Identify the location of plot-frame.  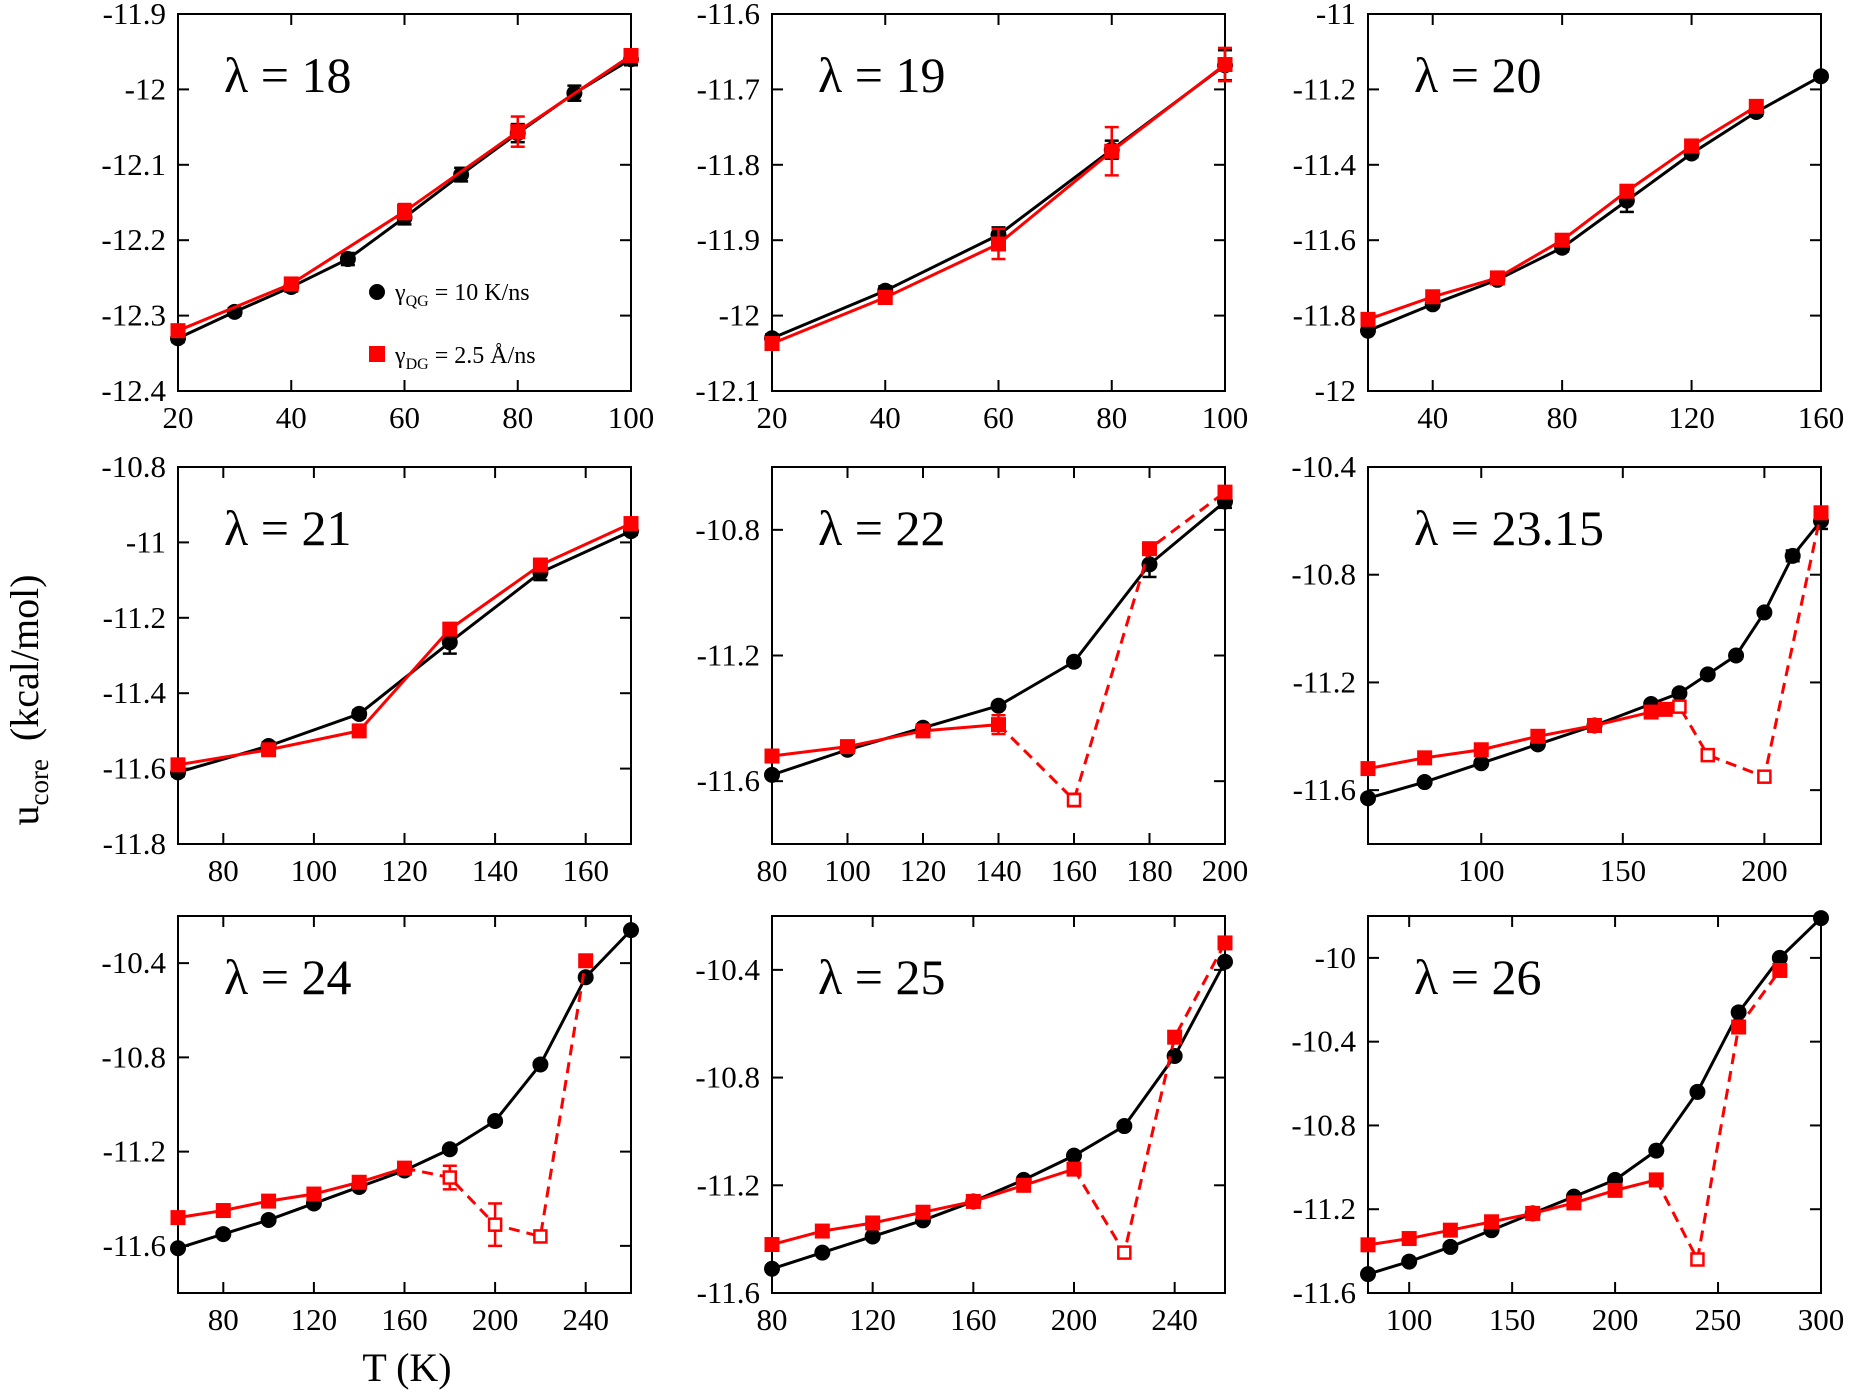
(1594, 1104).